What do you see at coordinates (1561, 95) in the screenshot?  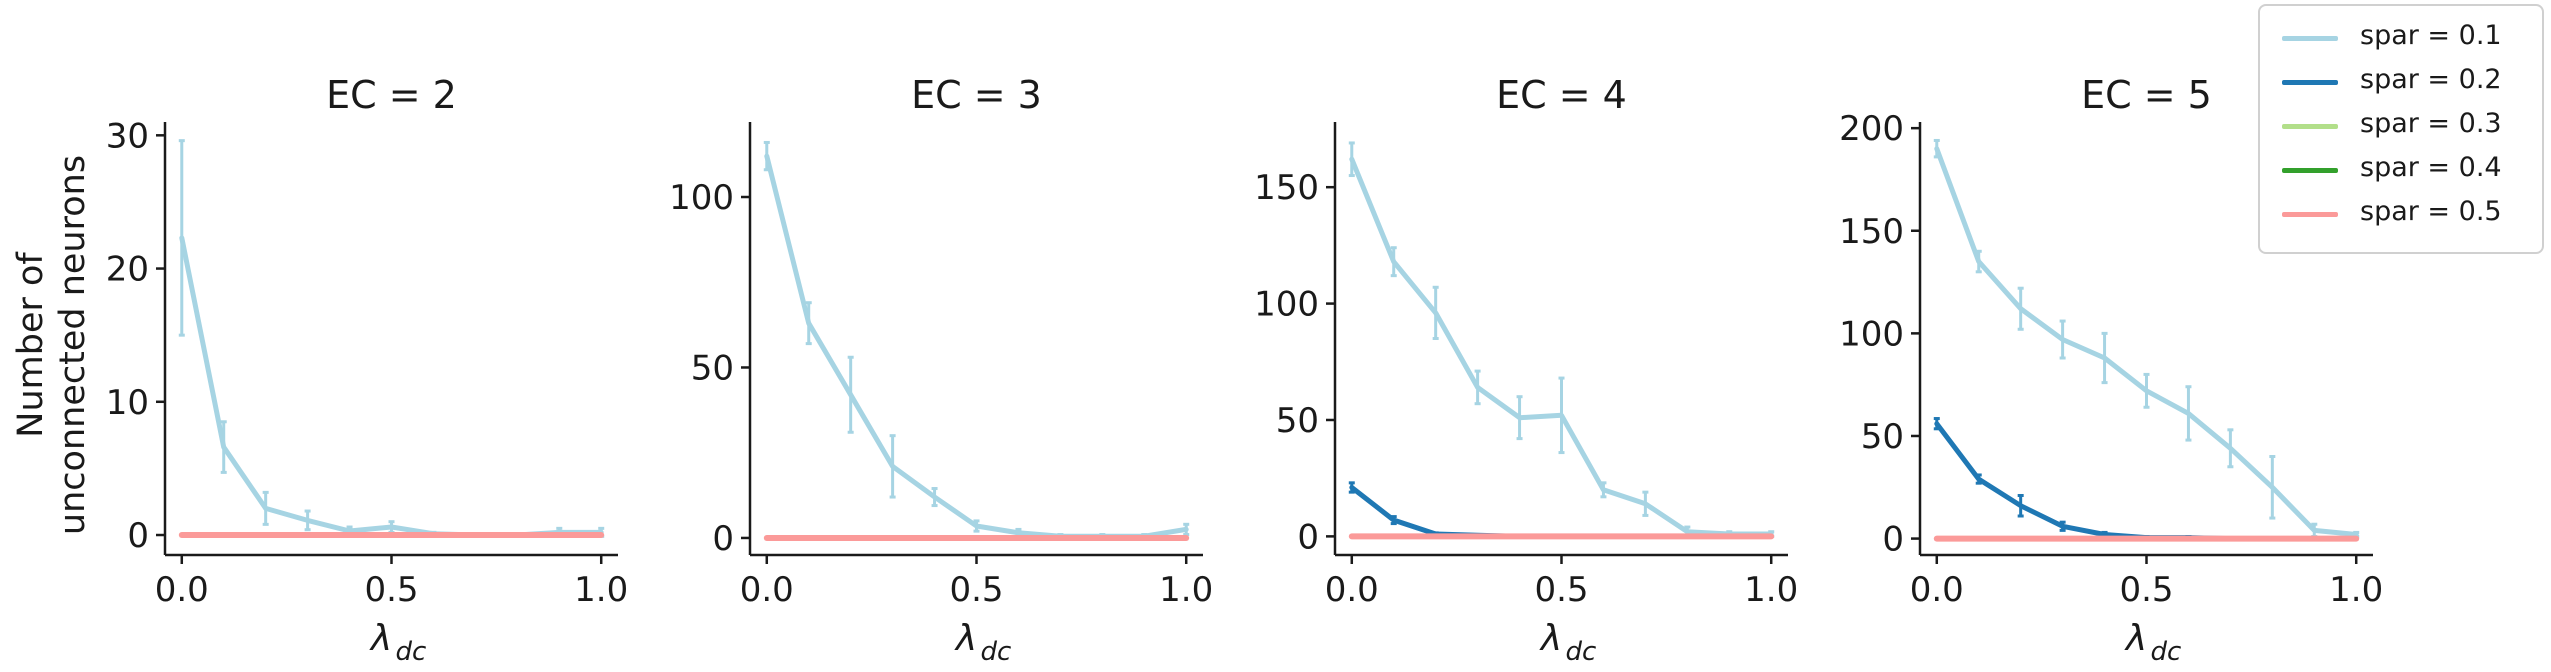 I see `panel-title: EC = 4` at bounding box center [1561, 95].